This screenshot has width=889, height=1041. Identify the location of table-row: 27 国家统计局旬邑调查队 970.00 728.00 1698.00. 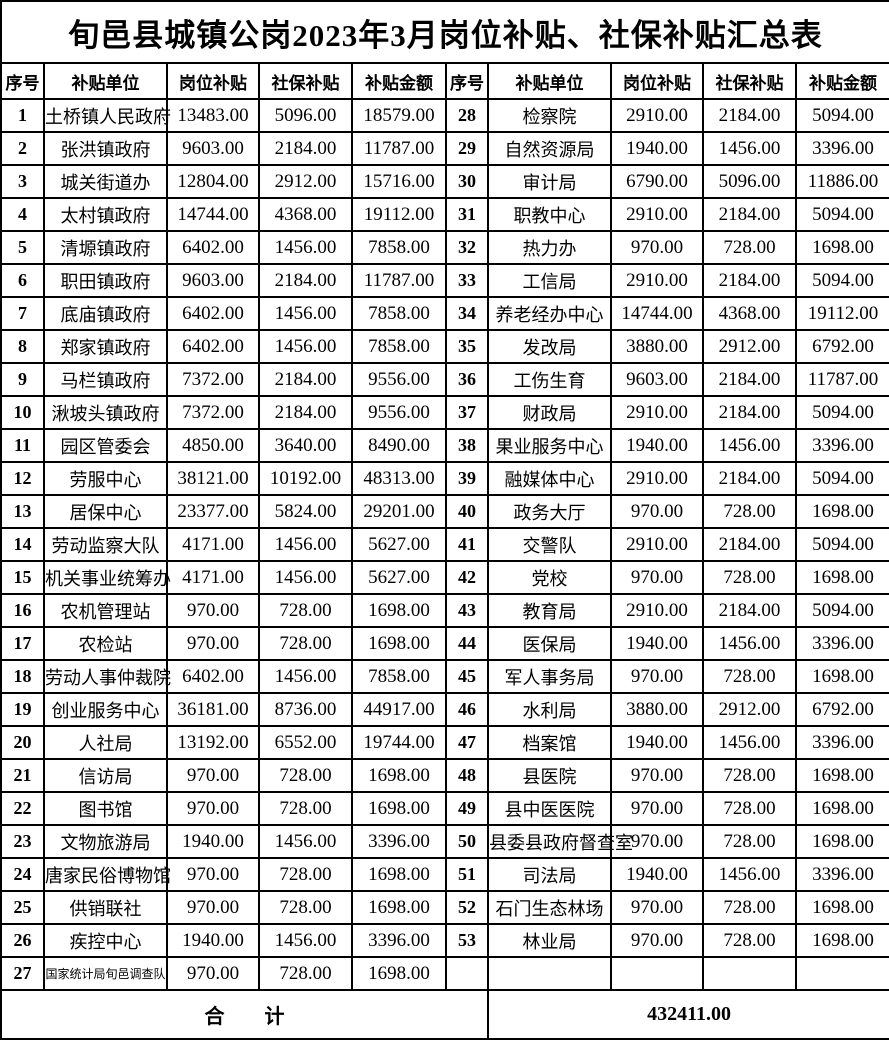
(444, 973).